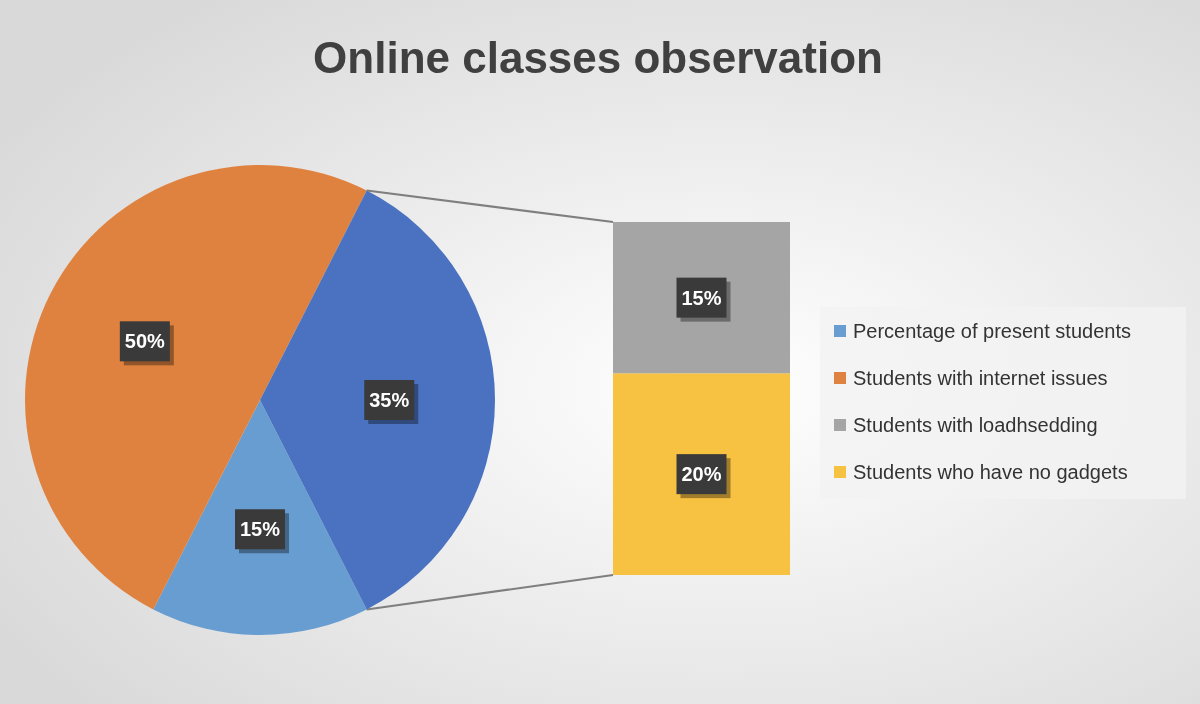 The width and height of the screenshot is (1200, 704). What do you see at coordinates (990, 472) in the screenshot?
I see `legend-label: Students who have no gadgets` at bounding box center [990, 472].